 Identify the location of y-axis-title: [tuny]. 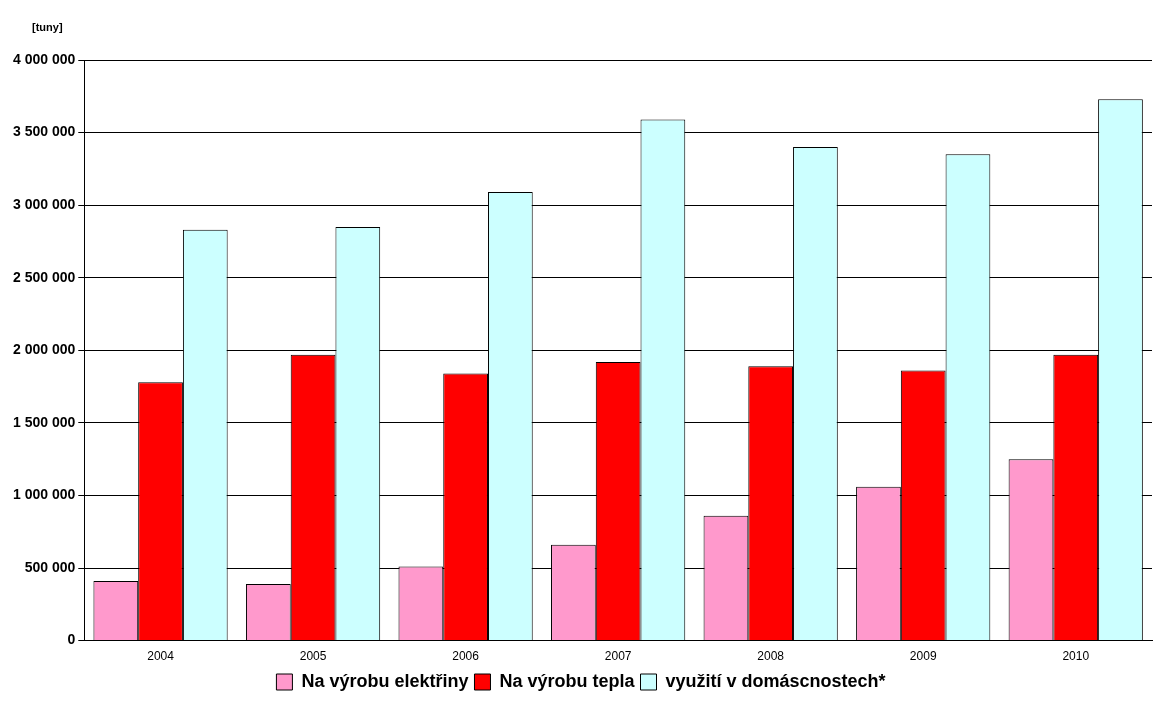
(47, 27).